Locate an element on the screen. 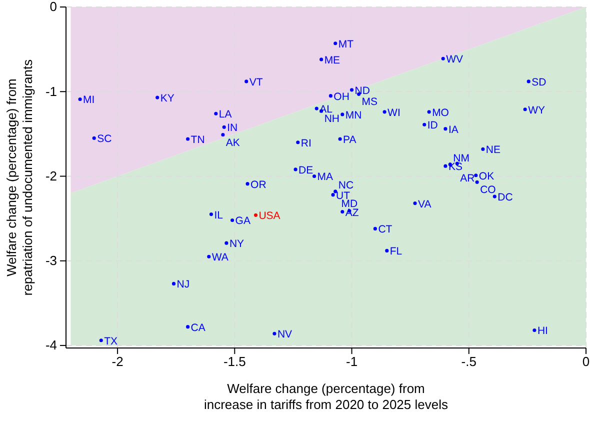 The height and width of the screenshot is (425, 590). annotation: TX is located at coordinates (111, 341).